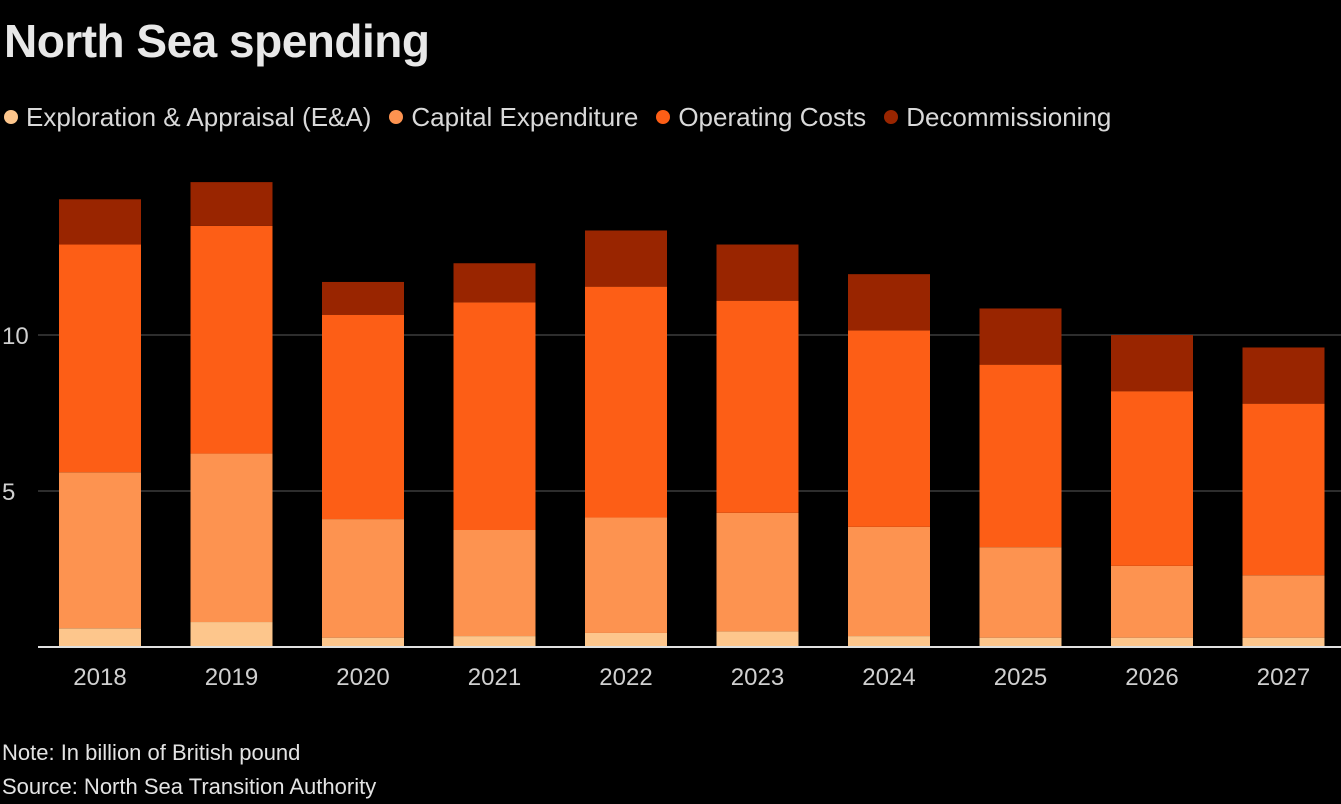  I want to click on y-tick-label-10: 10, so click(15, 336).